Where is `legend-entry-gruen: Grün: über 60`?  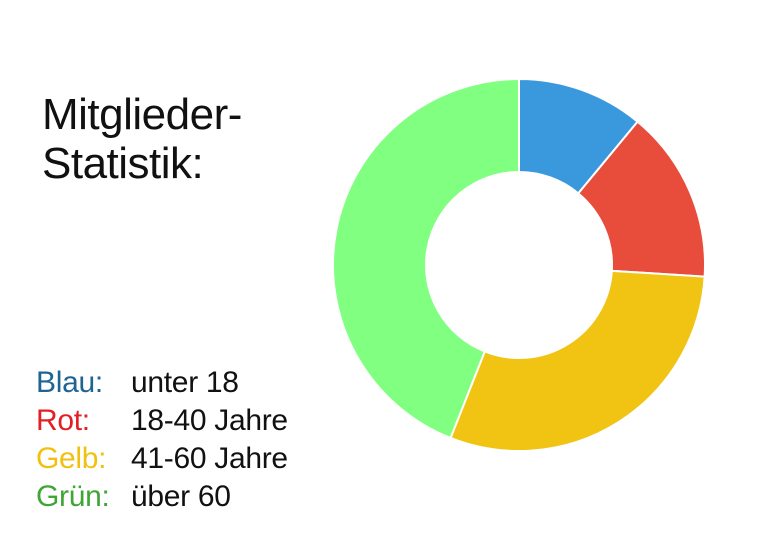
legend-entry-gruen: Grün: über 60 is located at coordinates (162, 497).